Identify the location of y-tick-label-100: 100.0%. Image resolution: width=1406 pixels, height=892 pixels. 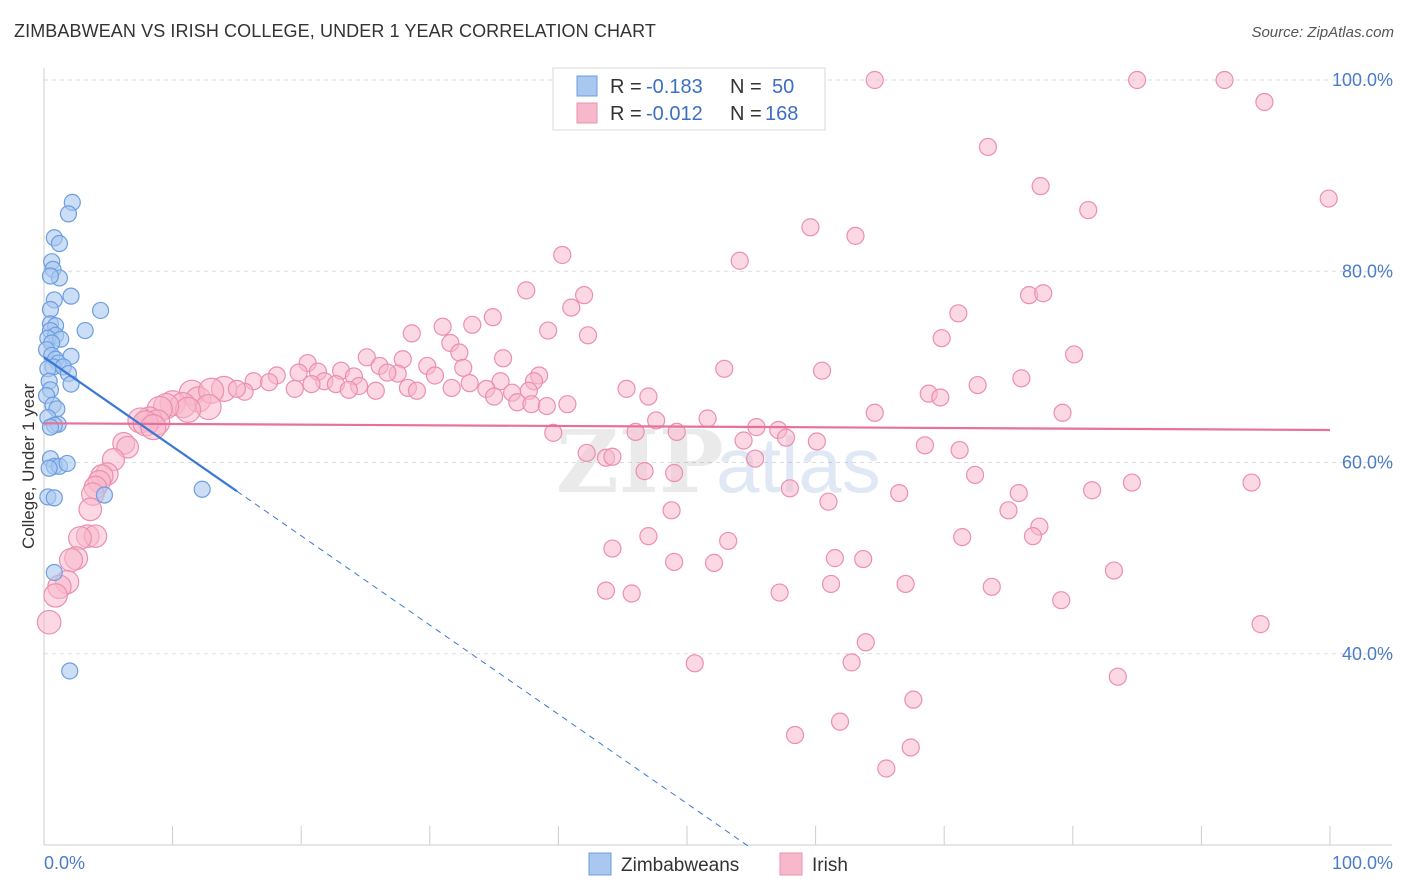
(1362, 80).